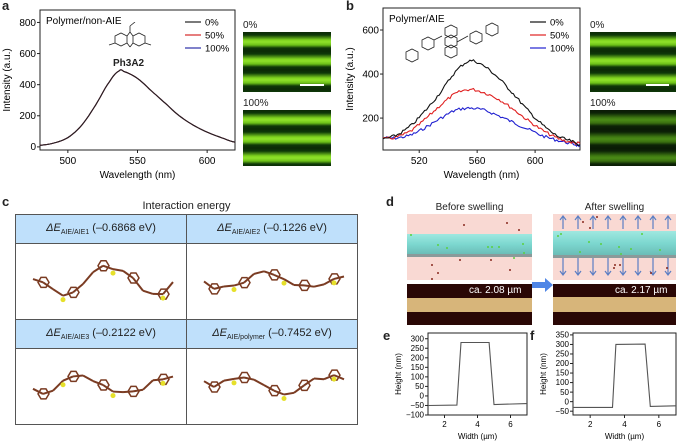 The height and width of the screenshot is (443, 678). What do you see at coordinates (469, 207) in the screenshot?
I see `before-swelling-title: Before swelling` at bounding box center [469, 207].